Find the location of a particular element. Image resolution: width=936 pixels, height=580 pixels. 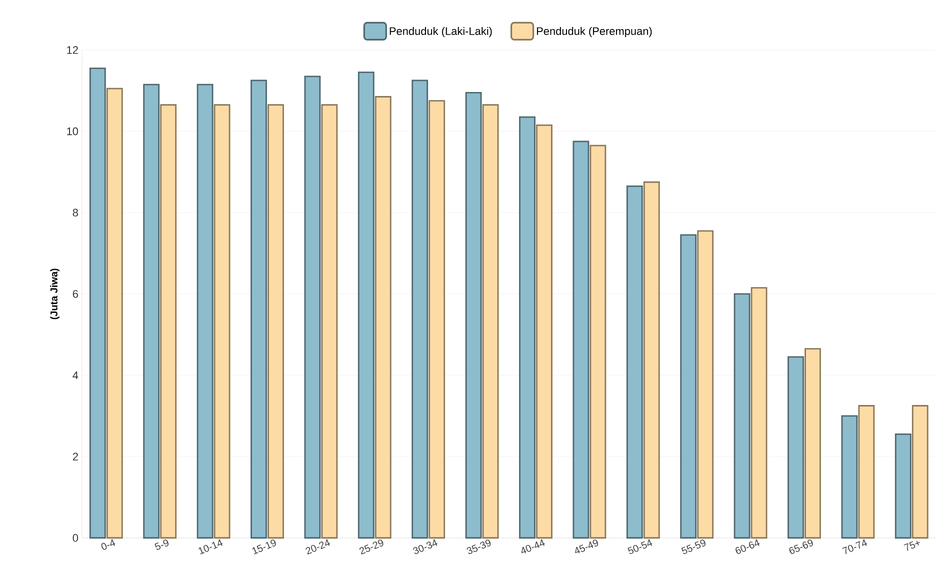

x-tick-label: 70-74 is located at coordinates (855, 546).